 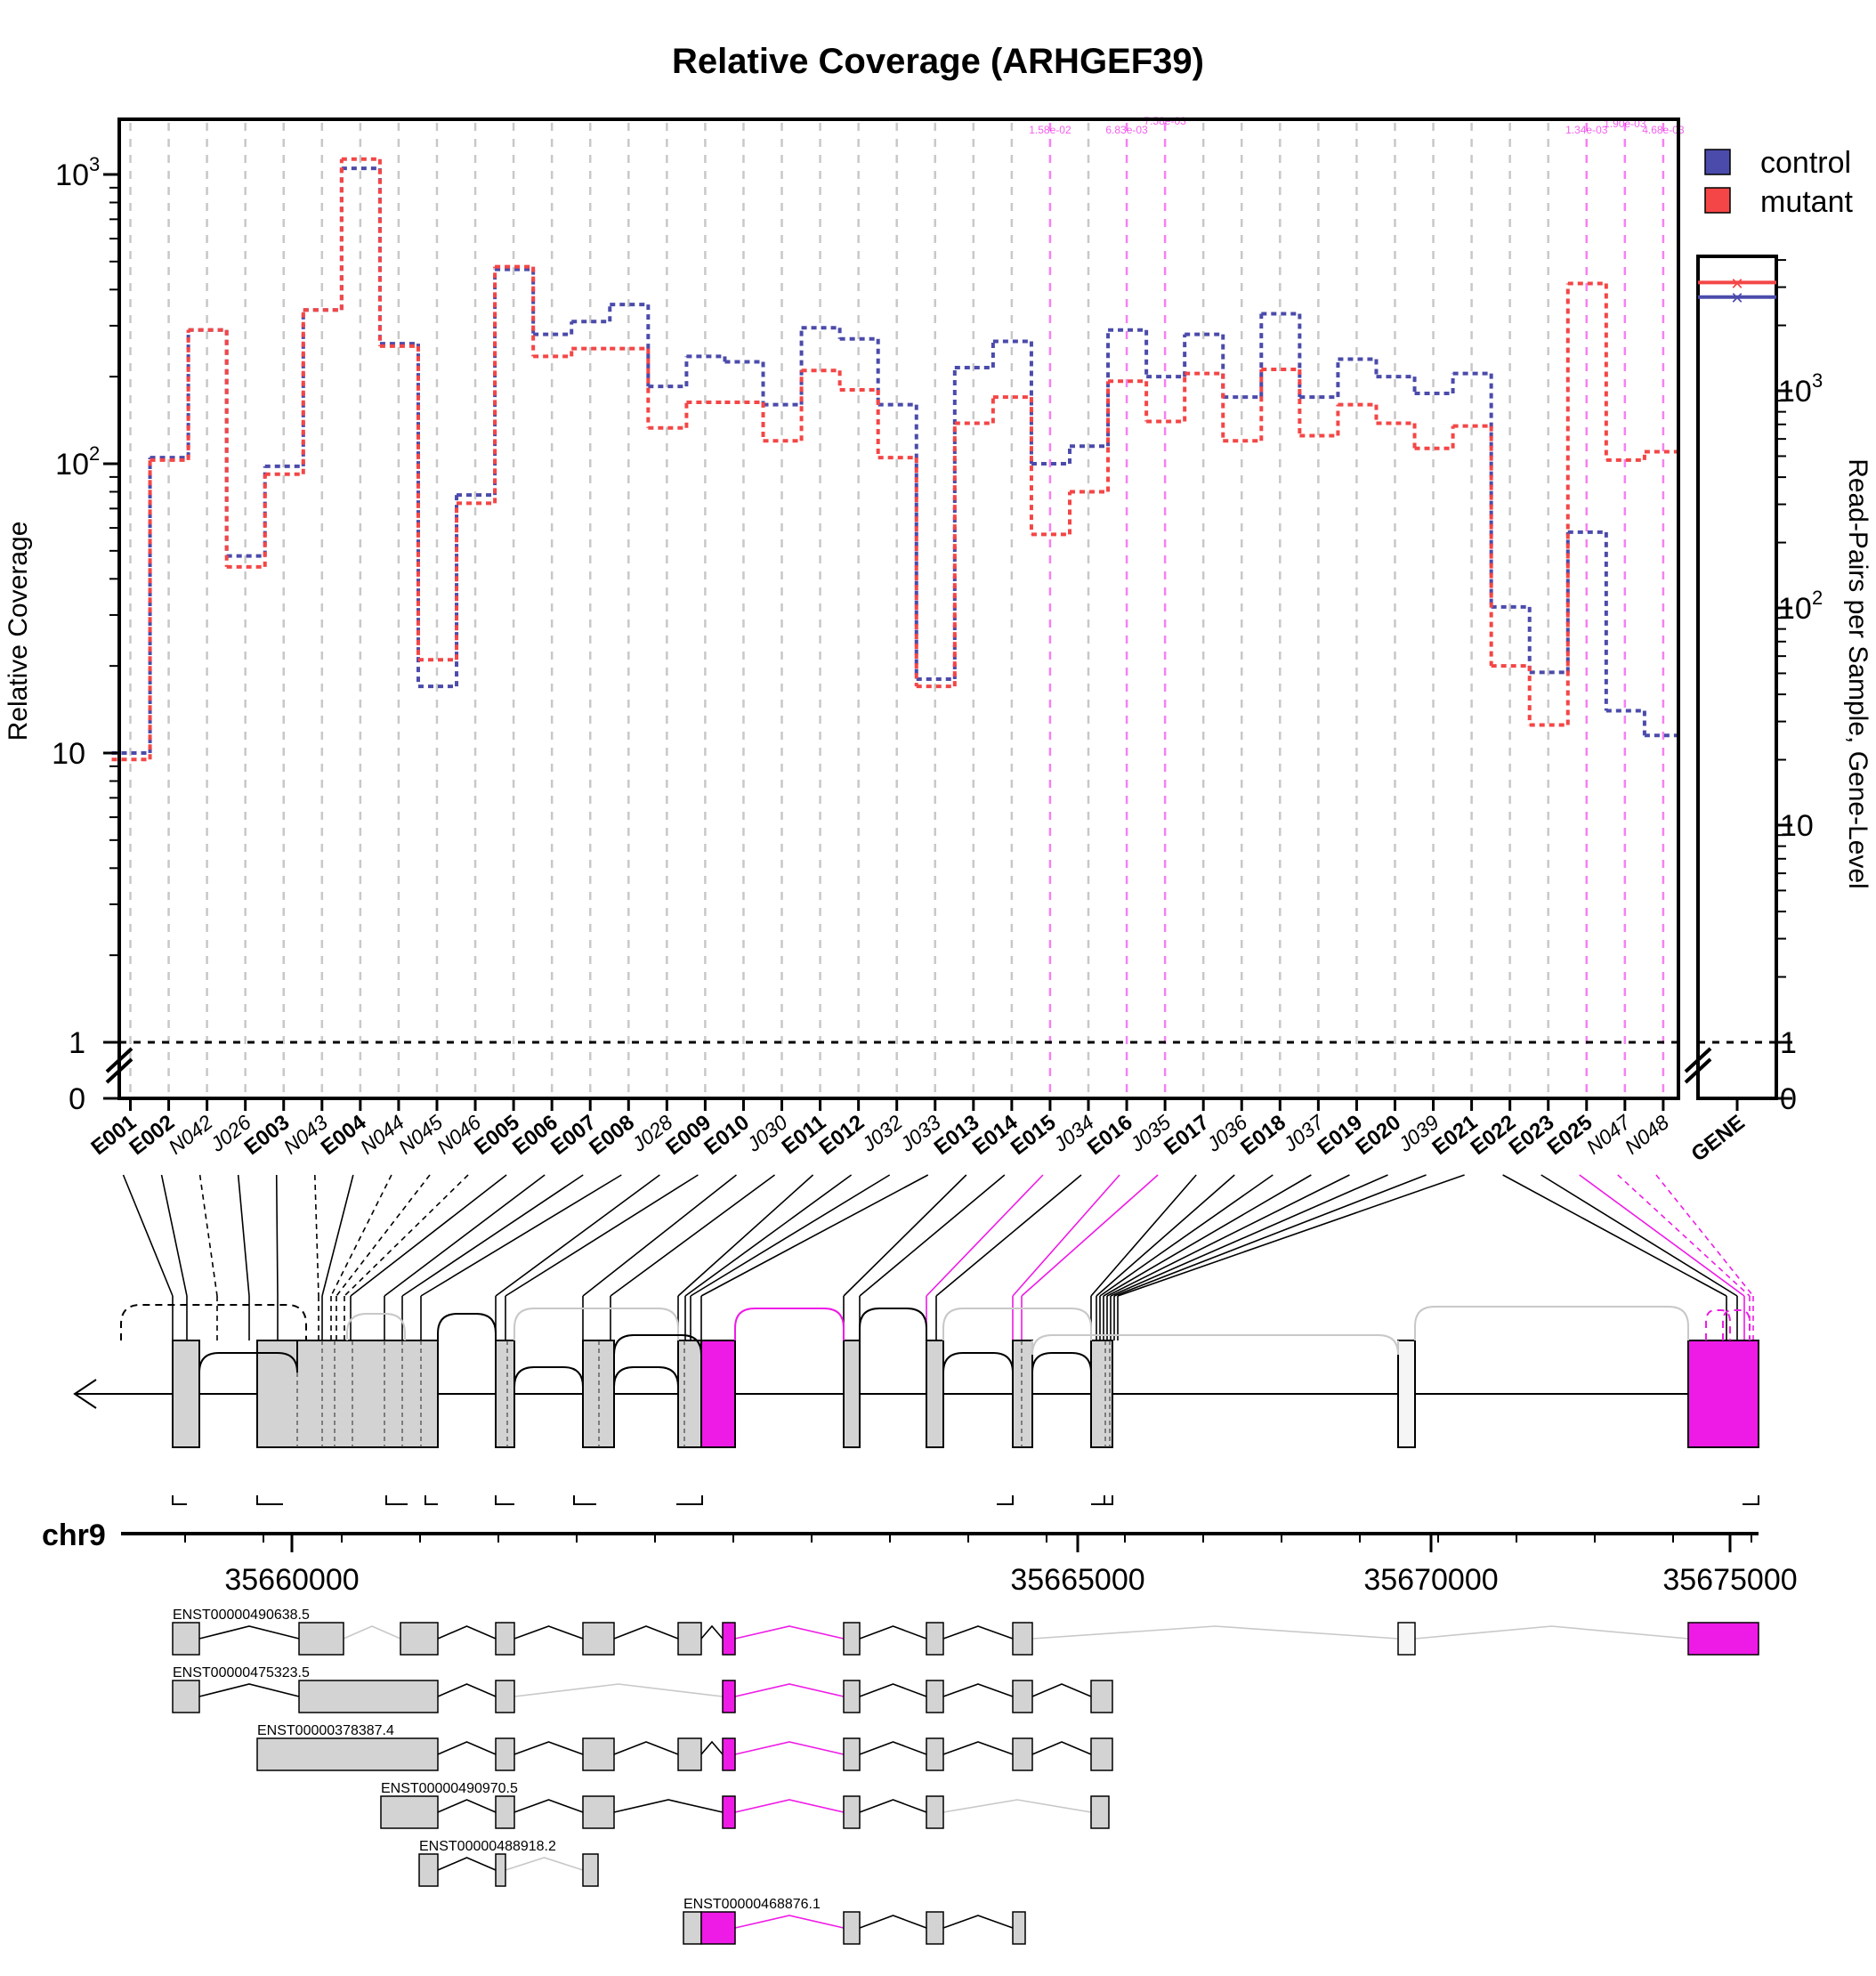 What do you see at coordinates (406, 1236) in the screenshot?
I see `connector-n046` at bounding box center [406, 1236].